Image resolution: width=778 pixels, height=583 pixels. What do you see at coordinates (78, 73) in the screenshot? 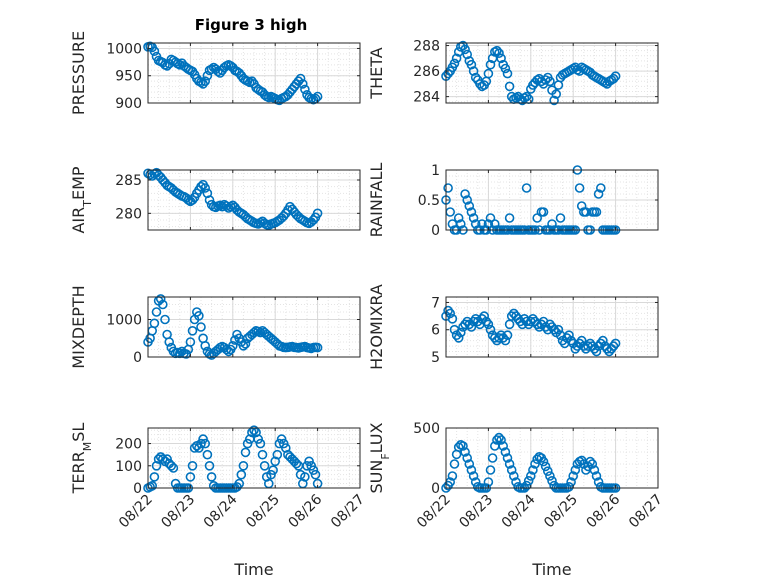
I see `y-axis-label: PRESSURE` at bounding box center [78, 73].